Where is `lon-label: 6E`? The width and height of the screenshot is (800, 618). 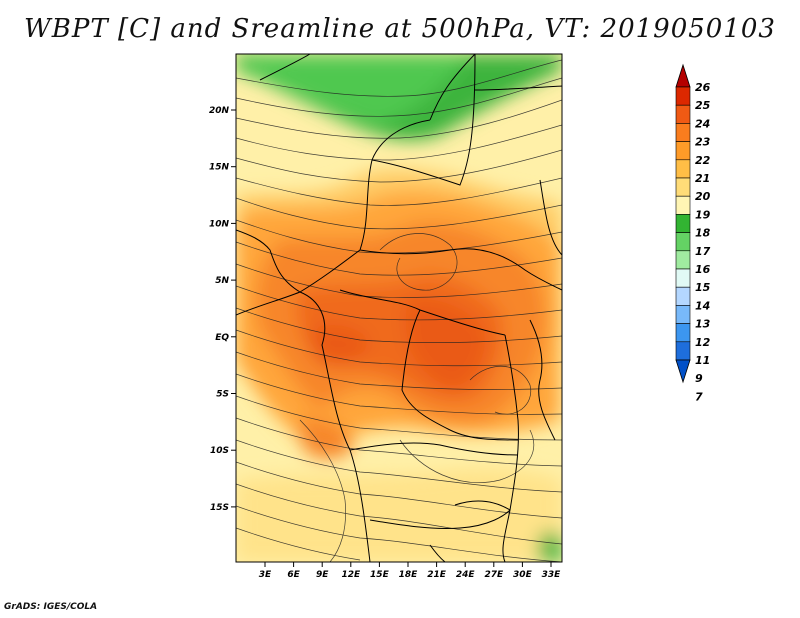 lon-label: 6E is located at coordinates (293, 575).